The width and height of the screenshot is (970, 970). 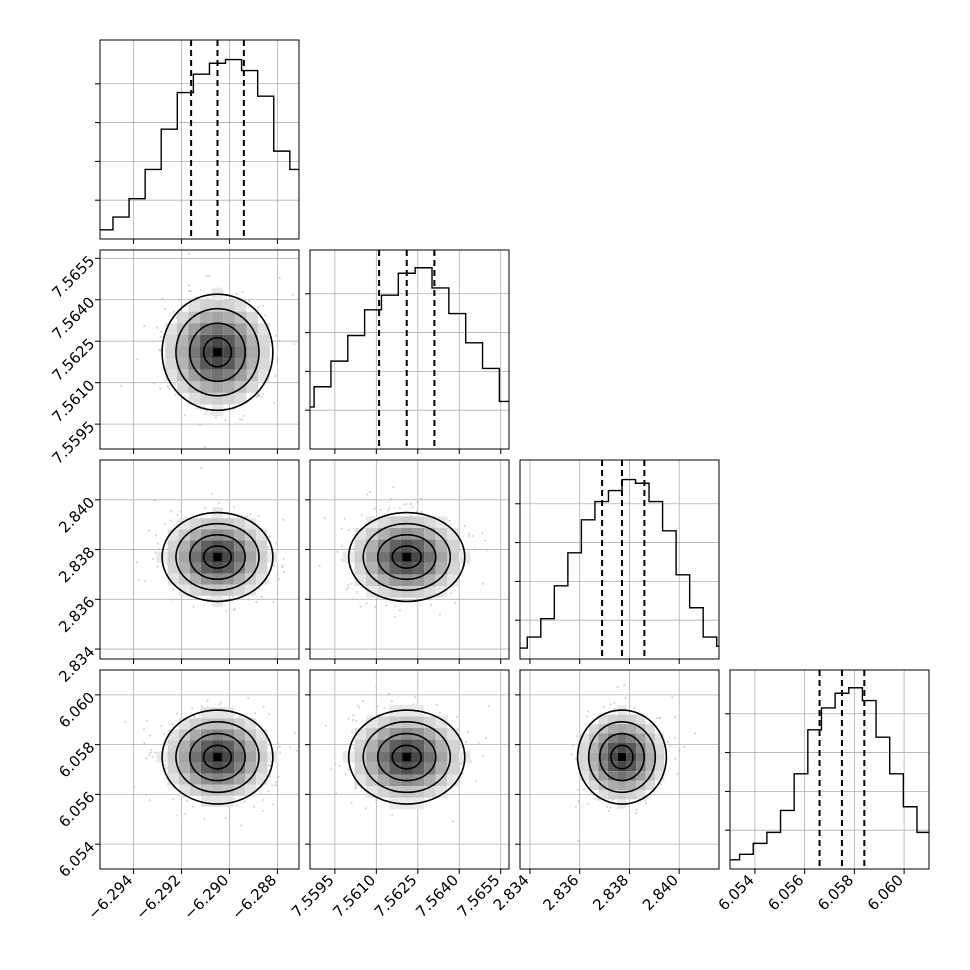 I want to click on panel-frame, so click(x=199, y=559).